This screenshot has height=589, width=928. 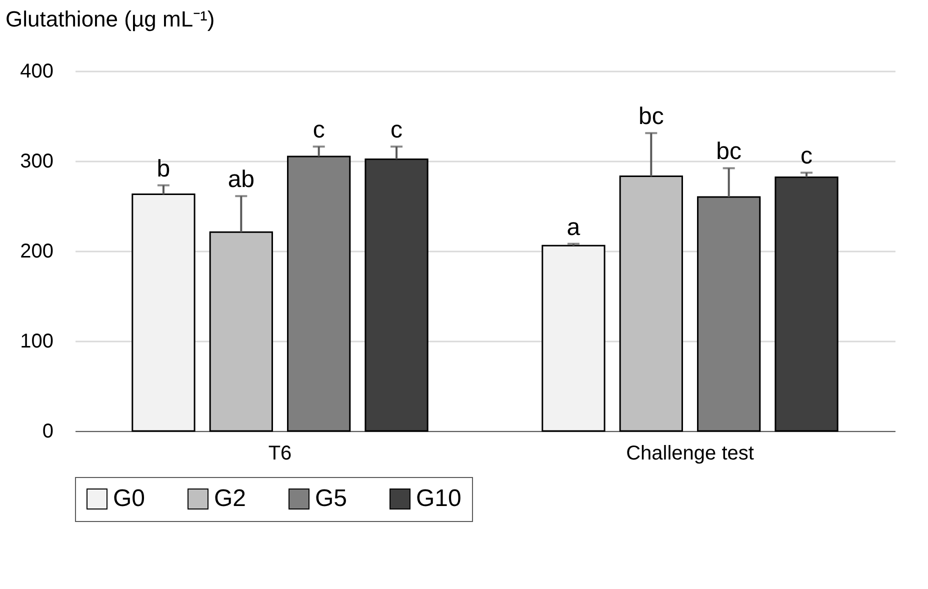 What do you see at coordinates (48, 431) in the screenshot?
I see `y-tick-label: 0` at bounding box center [48, 431].